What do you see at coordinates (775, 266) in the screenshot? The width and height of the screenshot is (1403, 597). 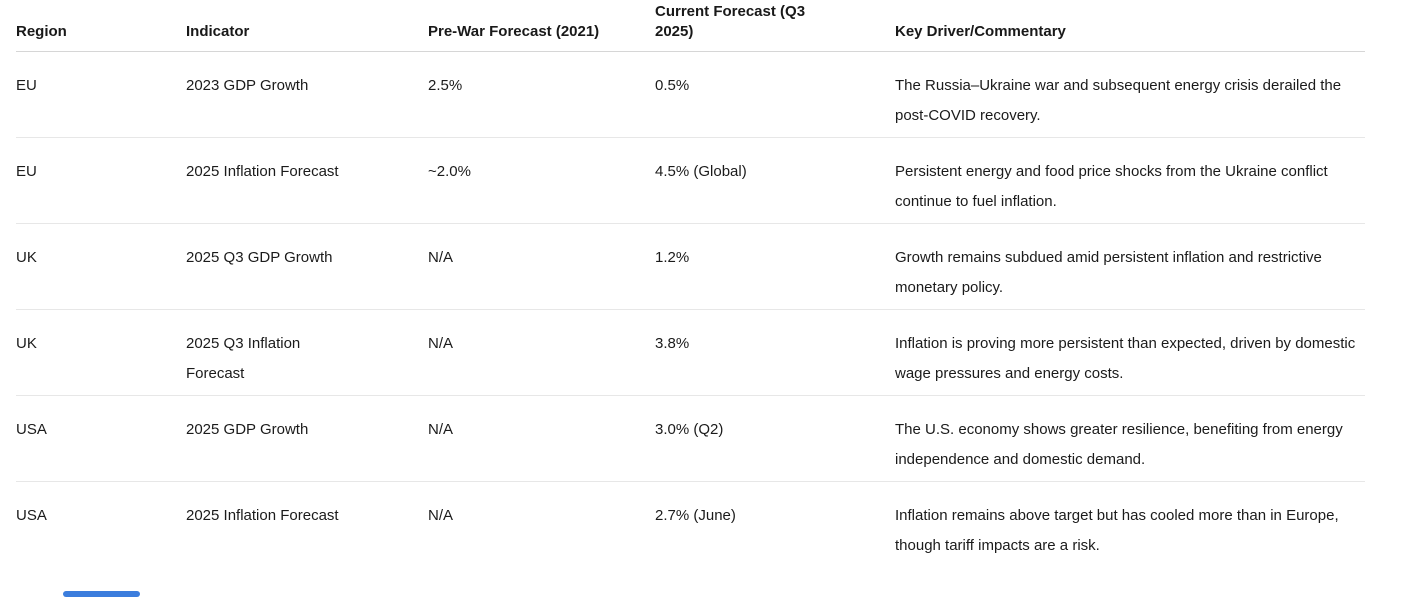 I see `cell-current: 1.2%` at bounding box center [775, 266].